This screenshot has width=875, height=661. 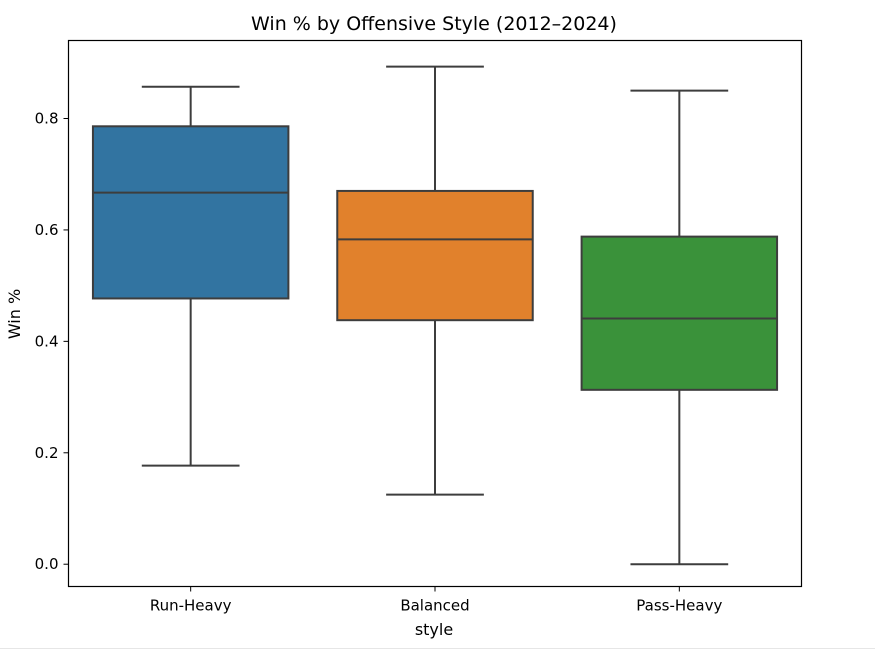 What do you see at coordinates (679, 313) in the screenshot?
I see `box-pass-heavy` at bounding box center [679, 313].